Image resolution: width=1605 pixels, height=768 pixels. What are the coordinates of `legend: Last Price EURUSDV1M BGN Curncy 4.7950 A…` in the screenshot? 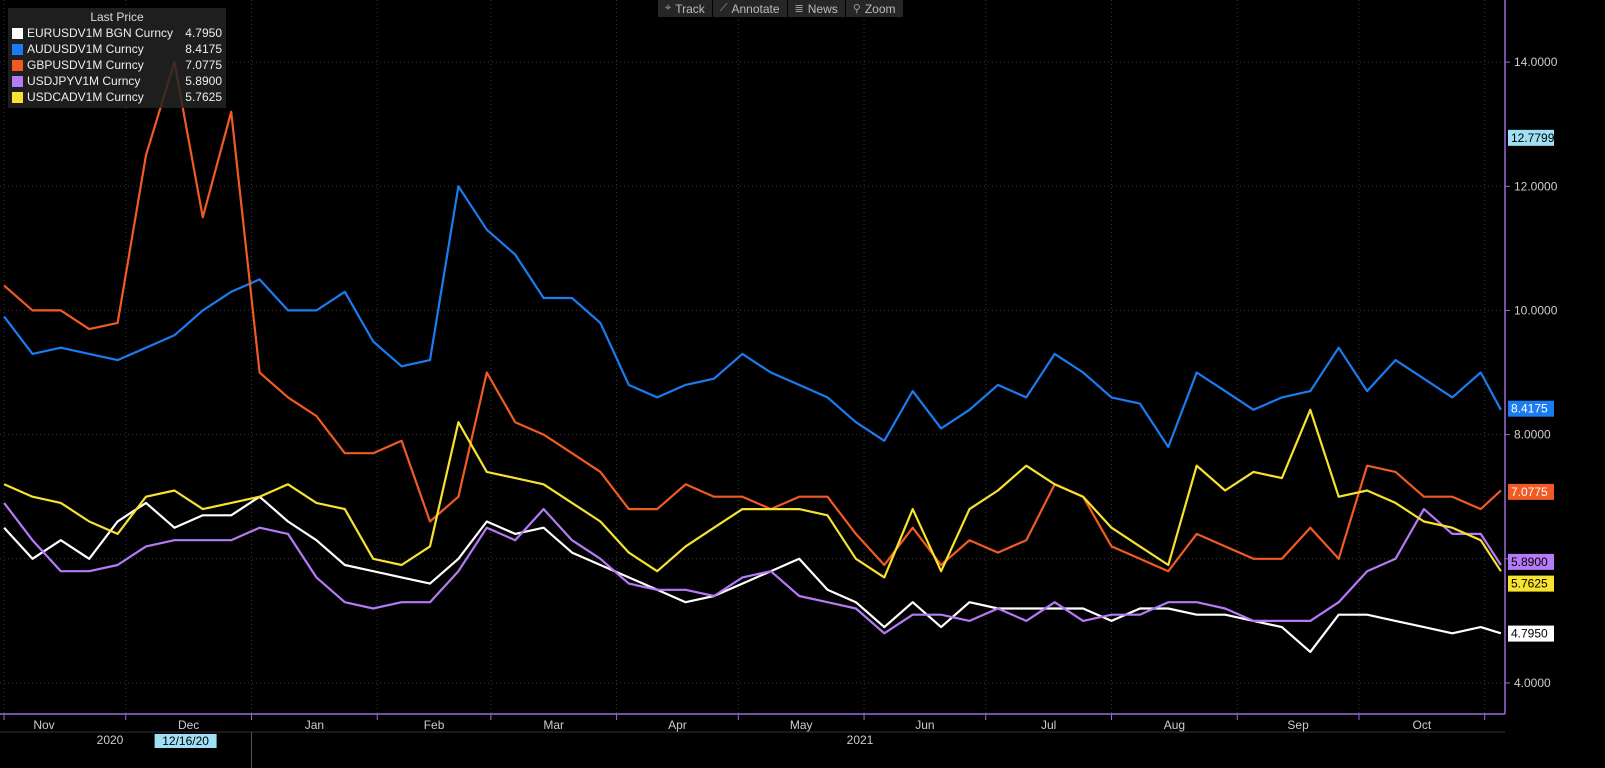 It's located at (117, 58).